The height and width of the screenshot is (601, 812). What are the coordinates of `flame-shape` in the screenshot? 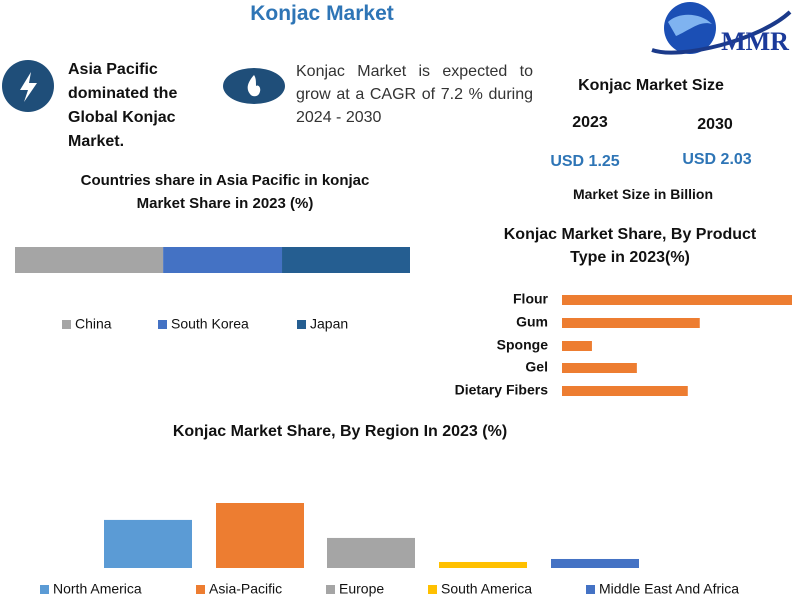 It's located at (254, 86).